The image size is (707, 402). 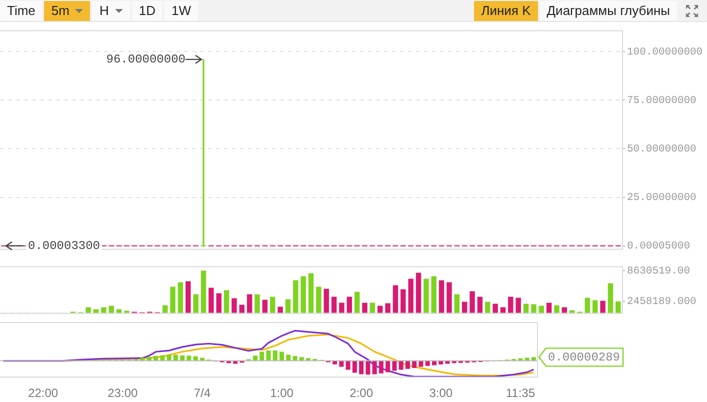 What do you see at coordinates (521, 393) in the screenshot?
I see `x-tick-label: 11:35` at bounding box center [521, 393].